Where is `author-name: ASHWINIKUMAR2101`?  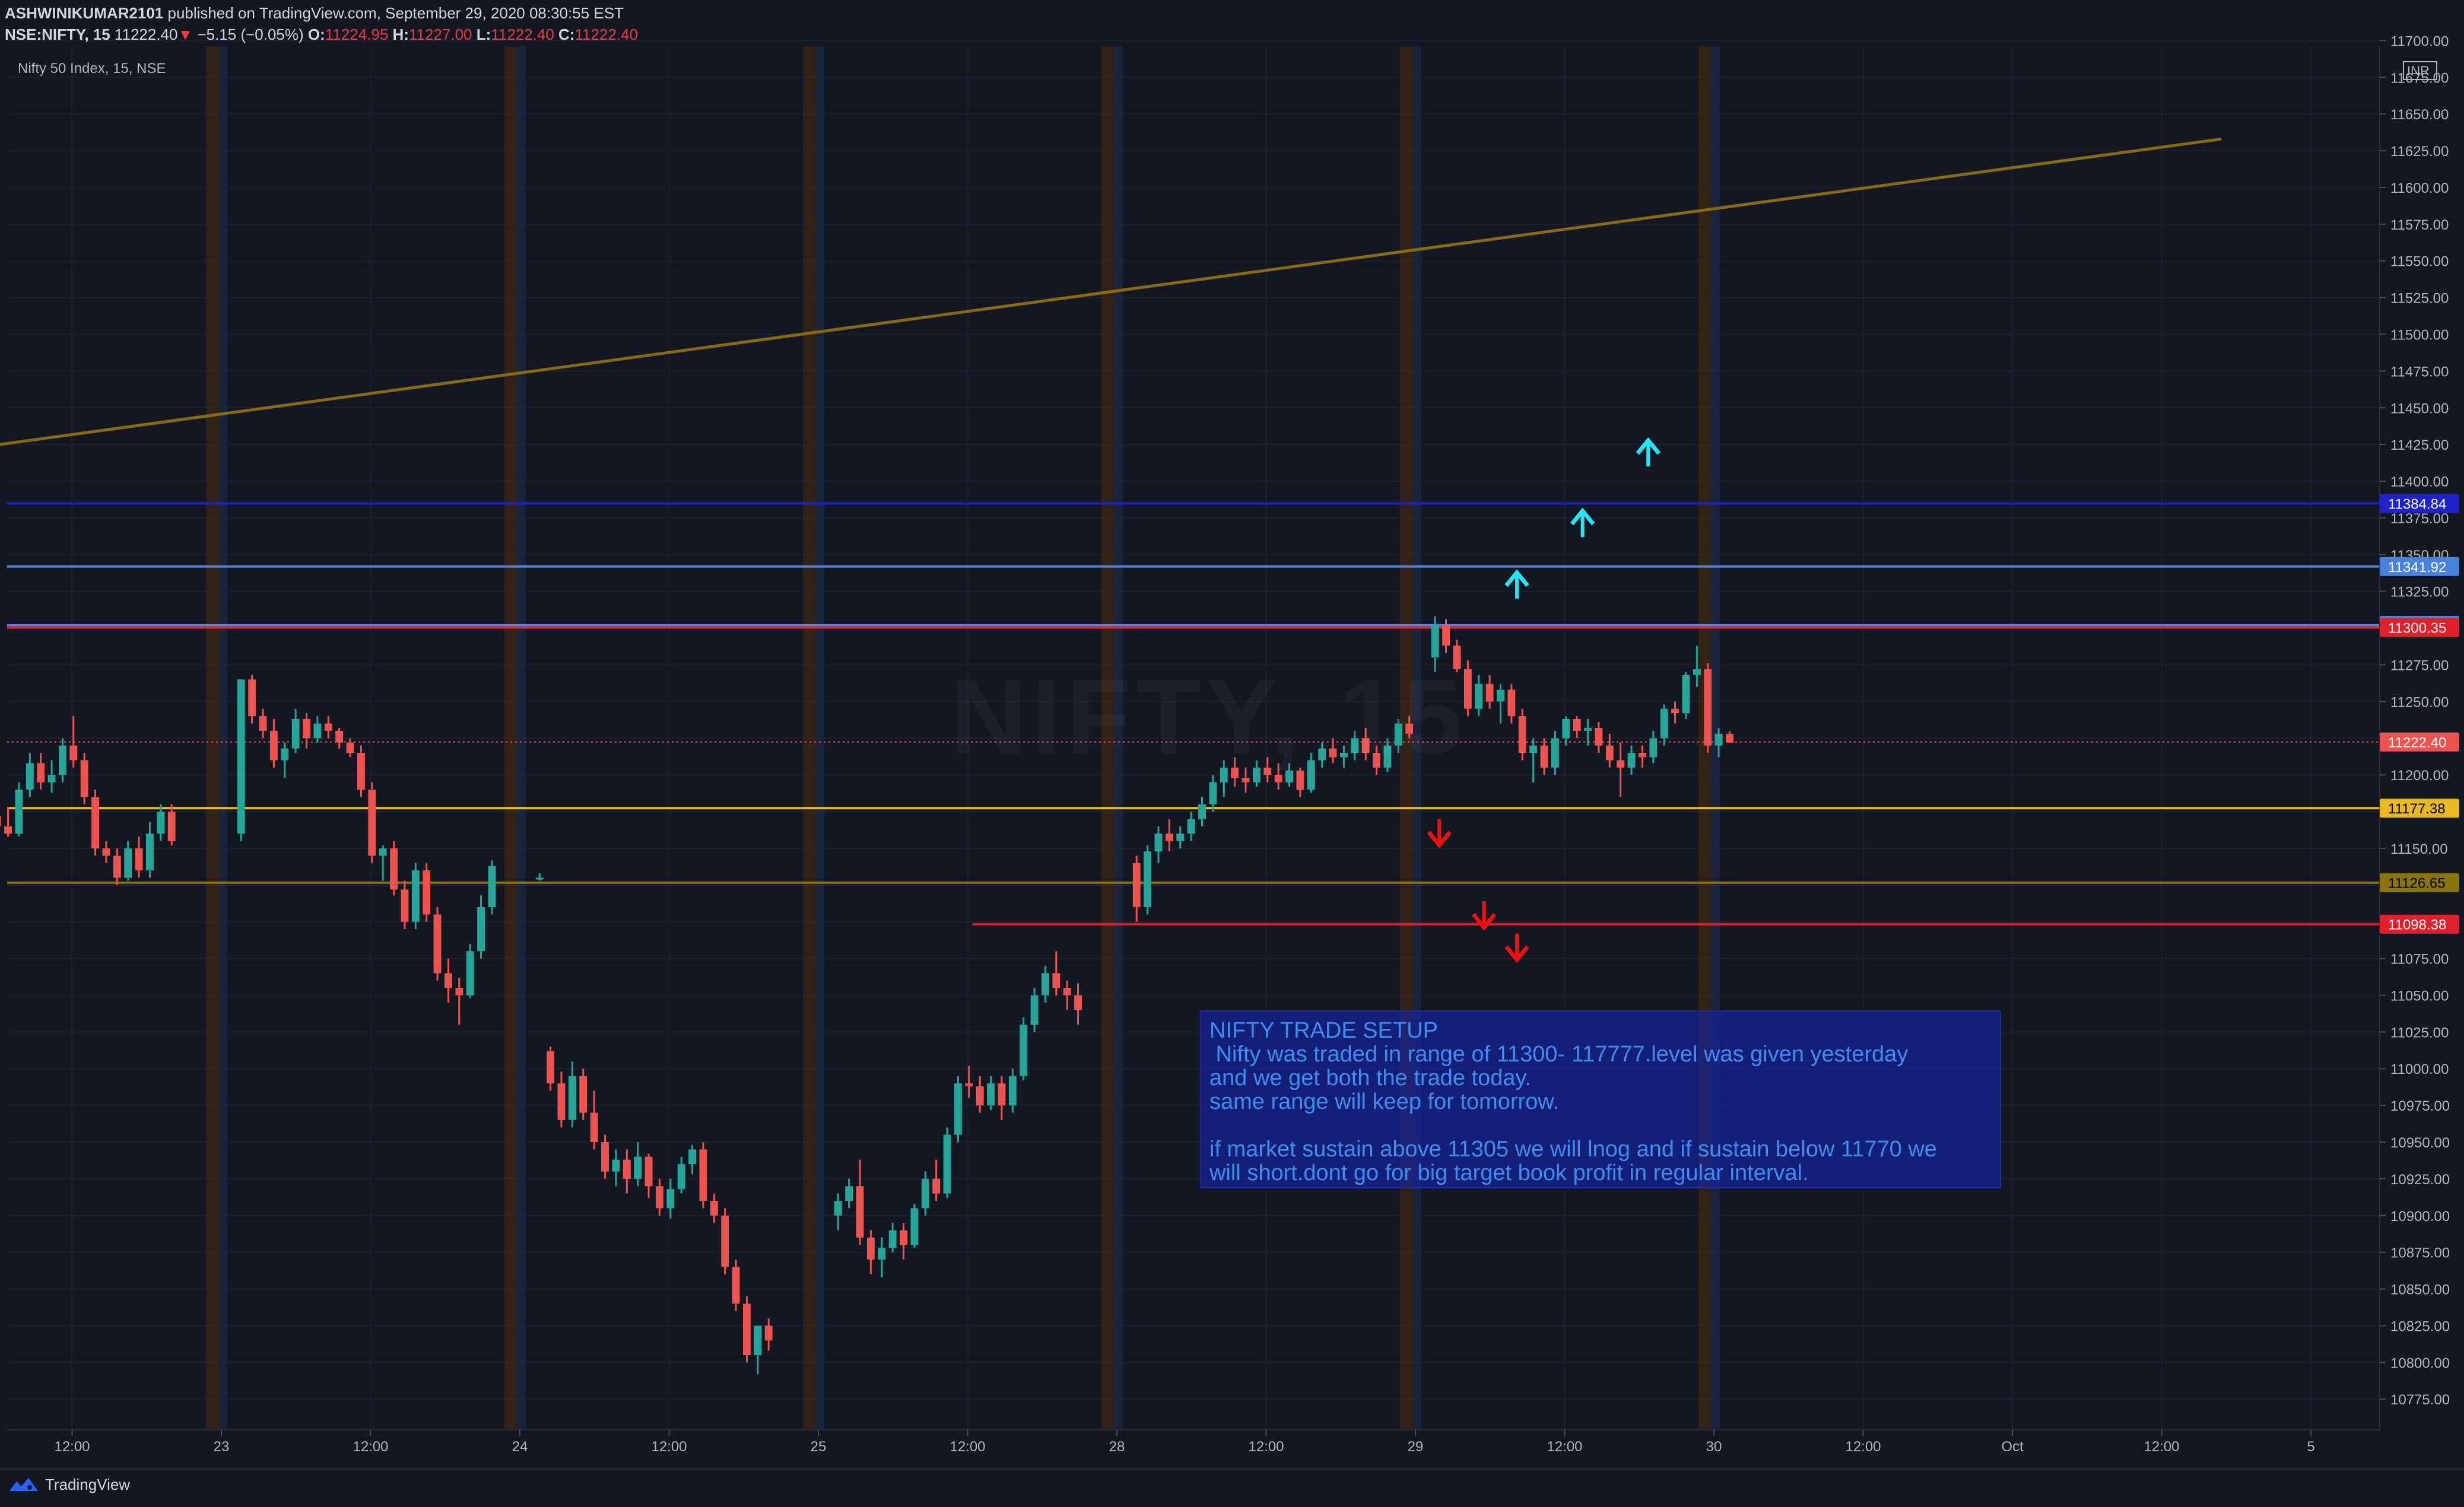 author-name: ASHWINIKUMAR2101 is located at coordinates (84, 13).